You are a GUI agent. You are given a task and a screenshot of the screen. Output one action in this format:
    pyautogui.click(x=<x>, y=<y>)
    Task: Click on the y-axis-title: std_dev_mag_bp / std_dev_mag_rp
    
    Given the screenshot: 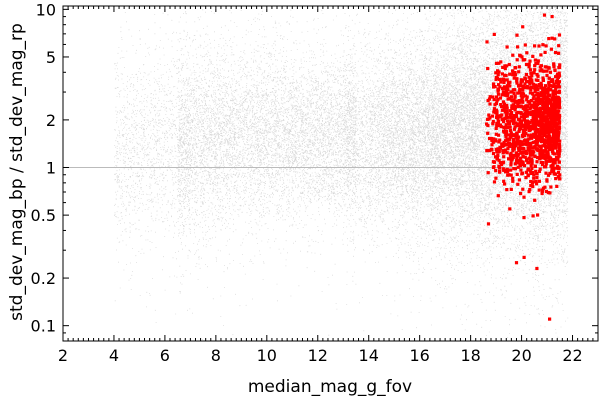 What is the action you would take?
    pyautogui.click(x=17, y=172)
    